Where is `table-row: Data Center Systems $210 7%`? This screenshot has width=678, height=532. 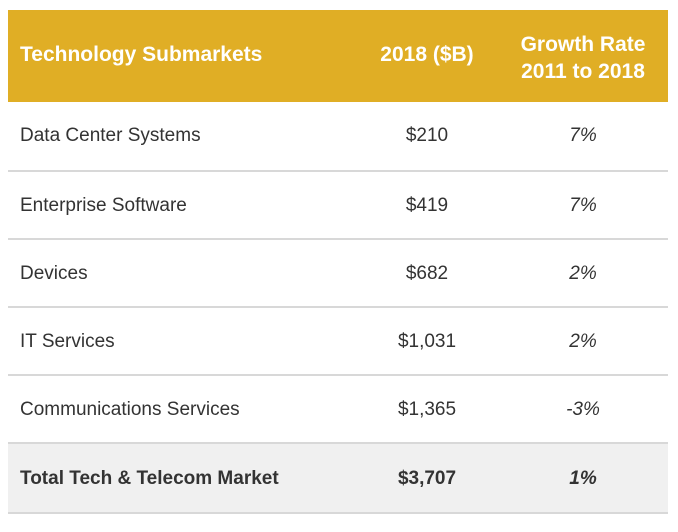 table-row: Data Center Systems $210 7% is located at coordinates (338, 137).